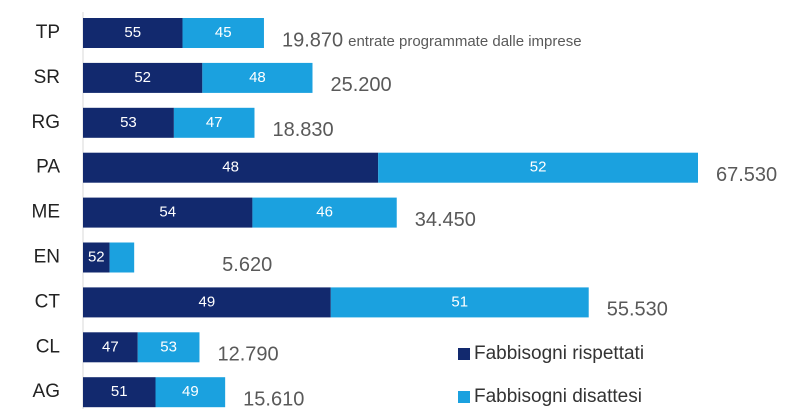 This screenshot has height=409, width=798. I want to click on total-label: 5.620, so click(247, 265).